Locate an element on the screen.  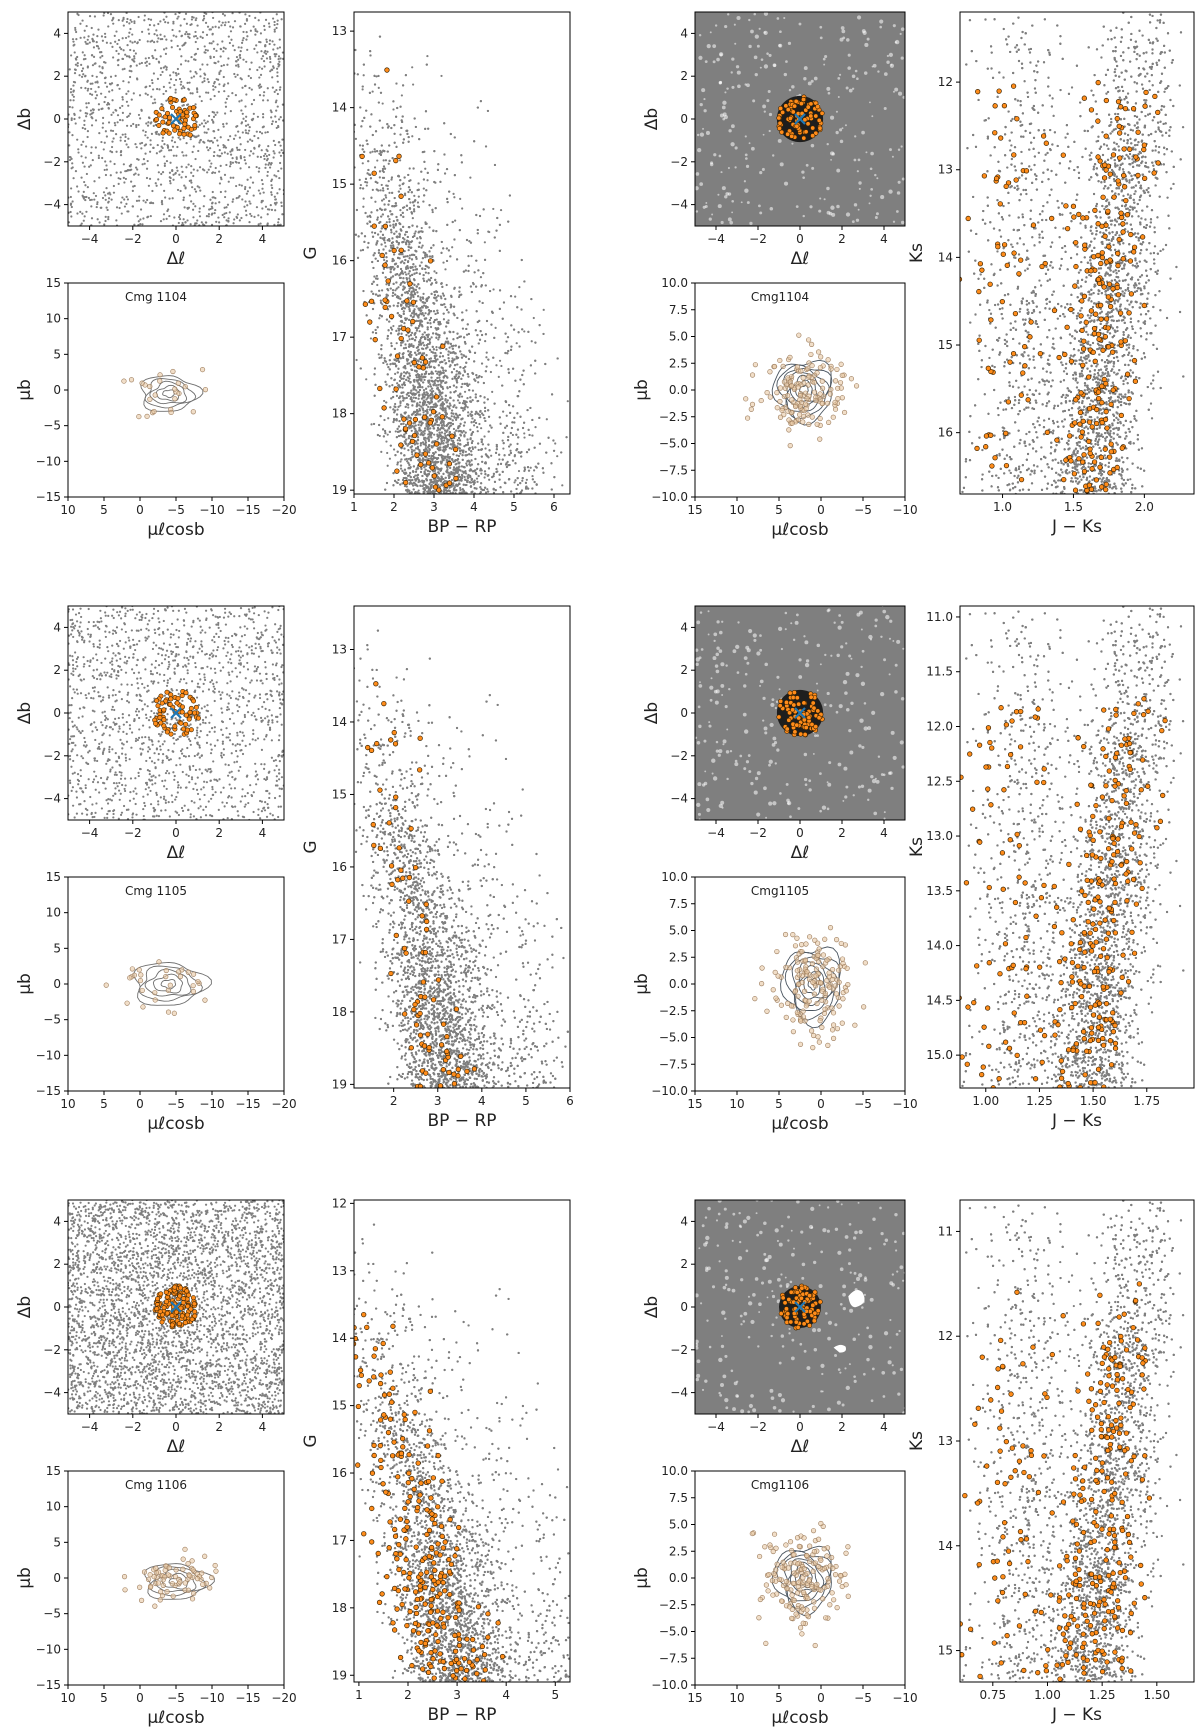
x-axis-label: Δℓ is located at coordinates (176, 259).